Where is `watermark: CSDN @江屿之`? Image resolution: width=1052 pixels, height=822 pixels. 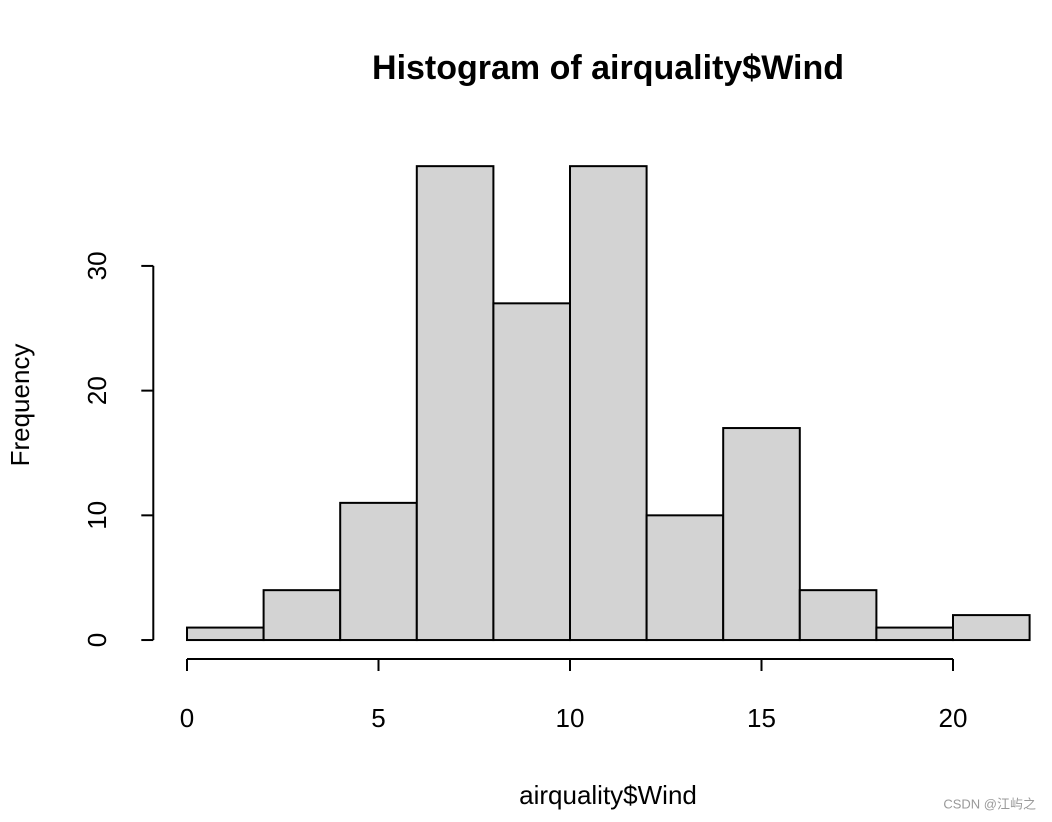 watermark: CSDN @江屿之 is located at coordinates (989, 803).